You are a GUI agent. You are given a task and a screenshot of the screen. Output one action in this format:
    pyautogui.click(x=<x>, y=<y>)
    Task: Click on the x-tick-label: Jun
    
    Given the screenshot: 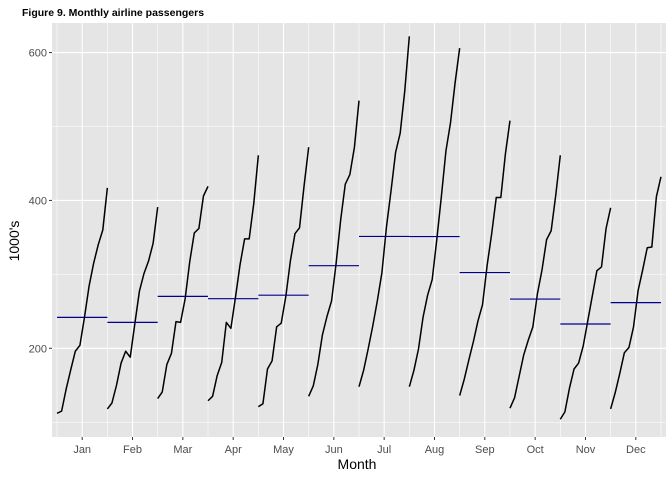 What is the action you would take?
    pyautogui.click(x=334, y=450)
    